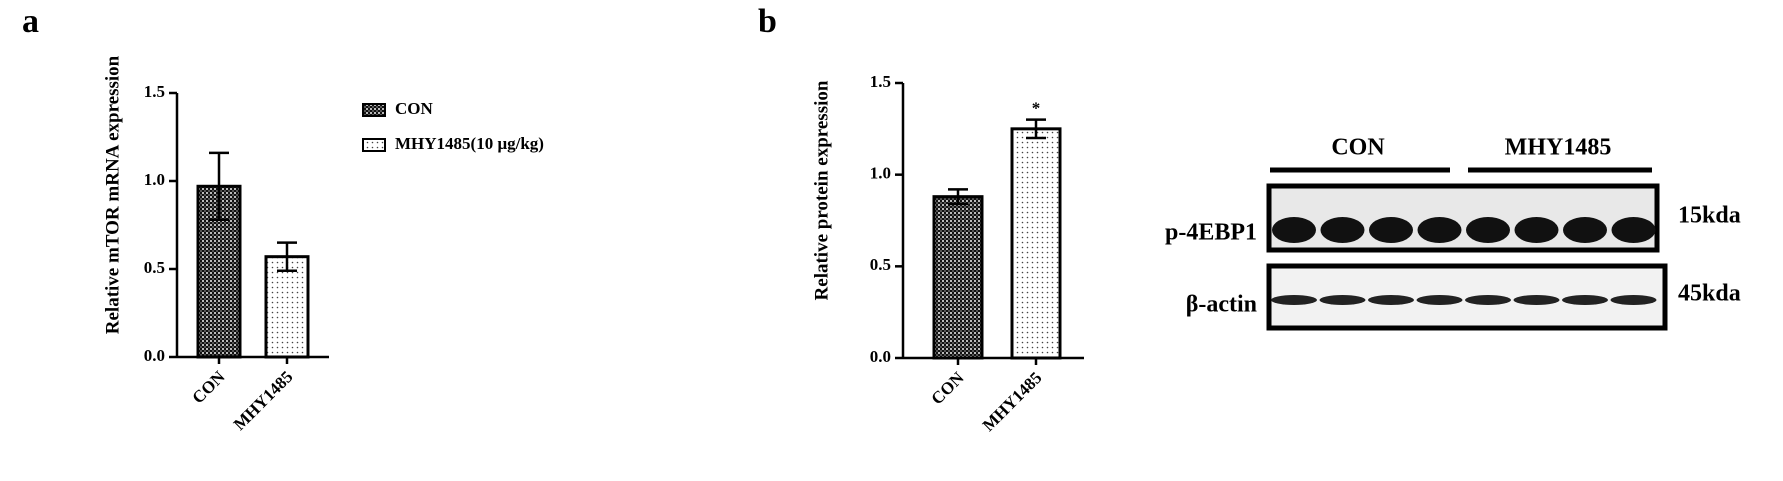 This screenshot has height=481, width=1783. I want to click on row-label: p-4EBP1, so click(1211, 233).